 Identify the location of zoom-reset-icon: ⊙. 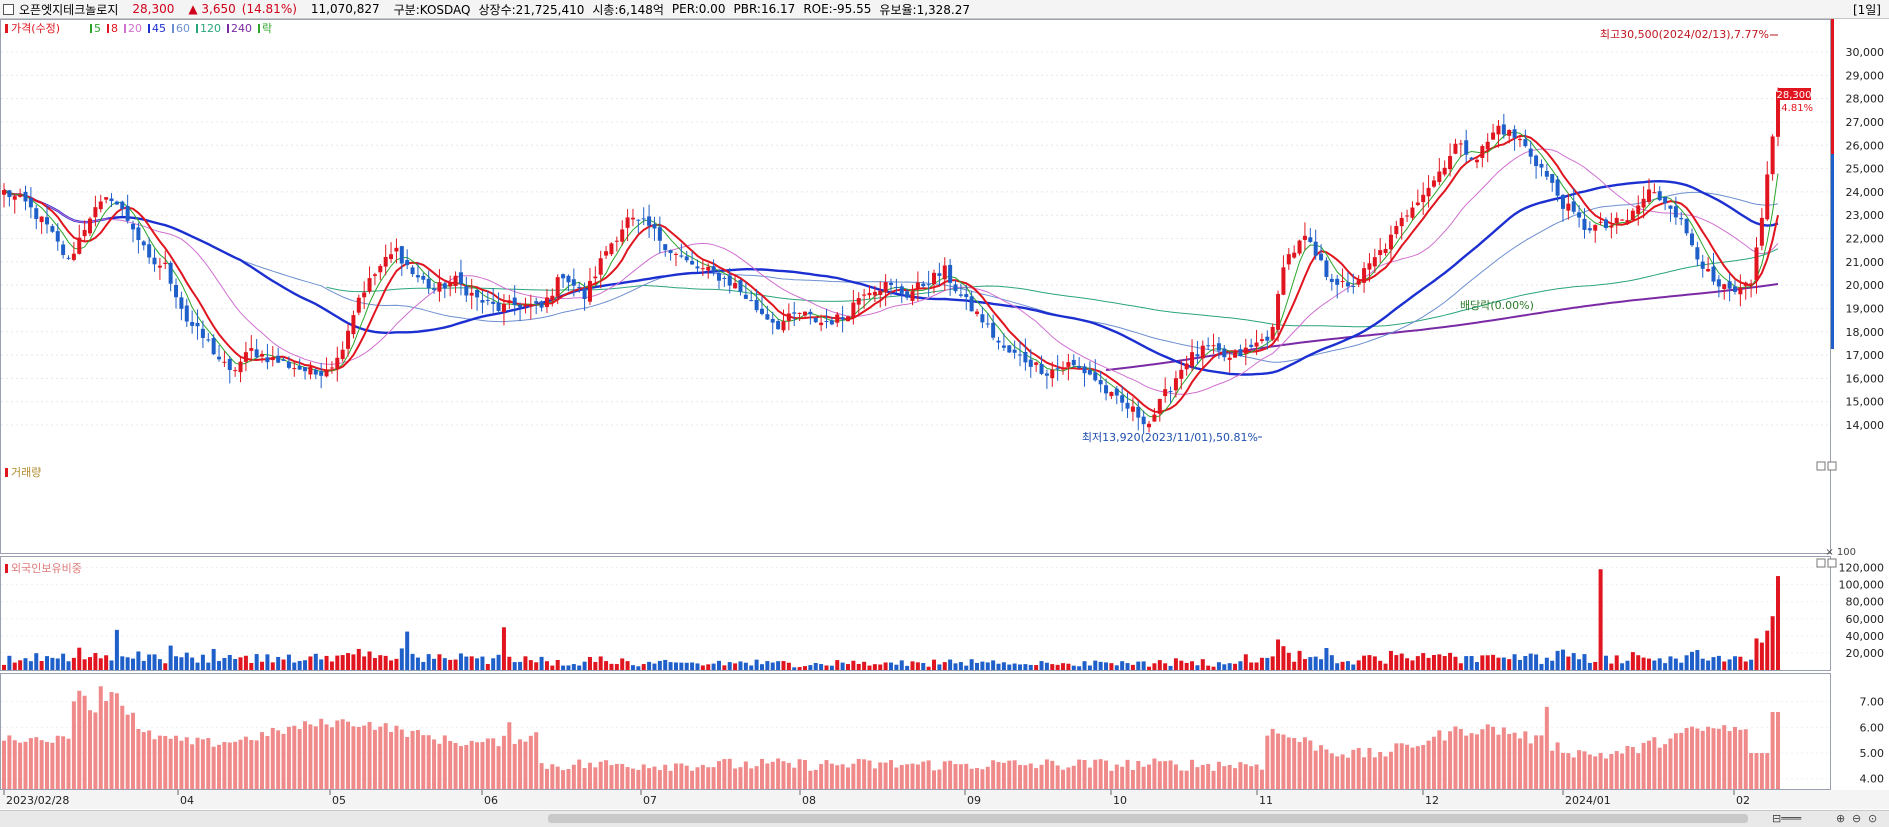
(1873, 818).